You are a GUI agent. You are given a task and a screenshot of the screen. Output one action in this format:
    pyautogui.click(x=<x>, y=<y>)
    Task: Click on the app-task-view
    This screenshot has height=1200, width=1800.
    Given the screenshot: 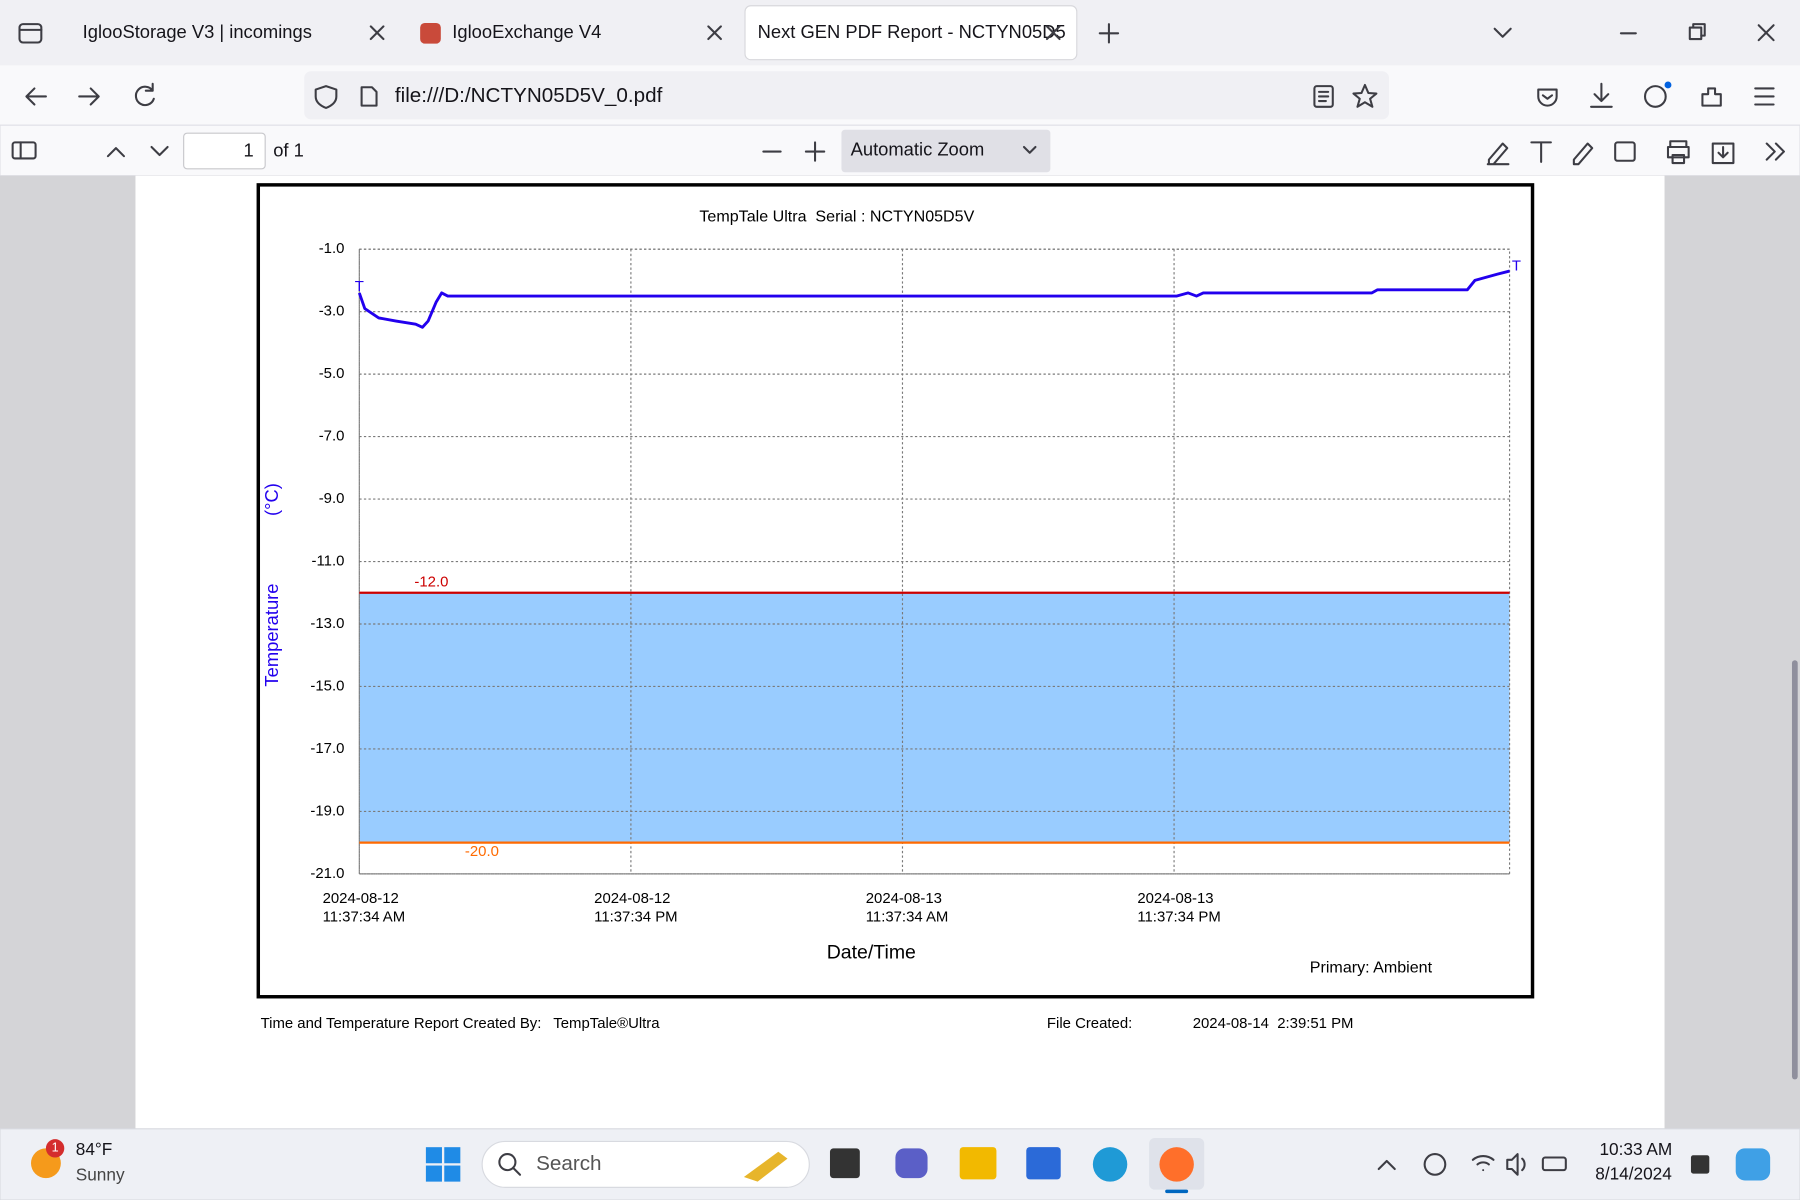 What is the action you would take?
    pyautogui.click(x=844, y=1163)
    